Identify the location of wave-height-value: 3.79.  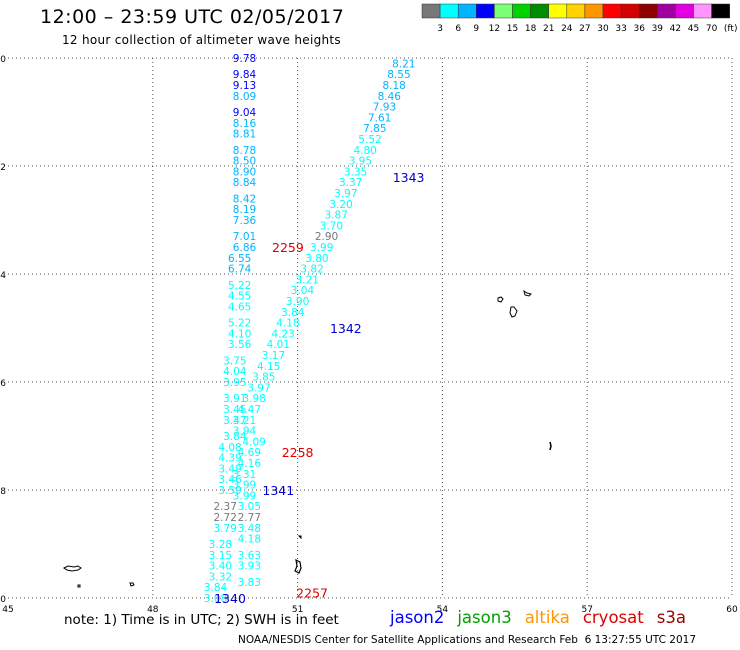
(225, 529).